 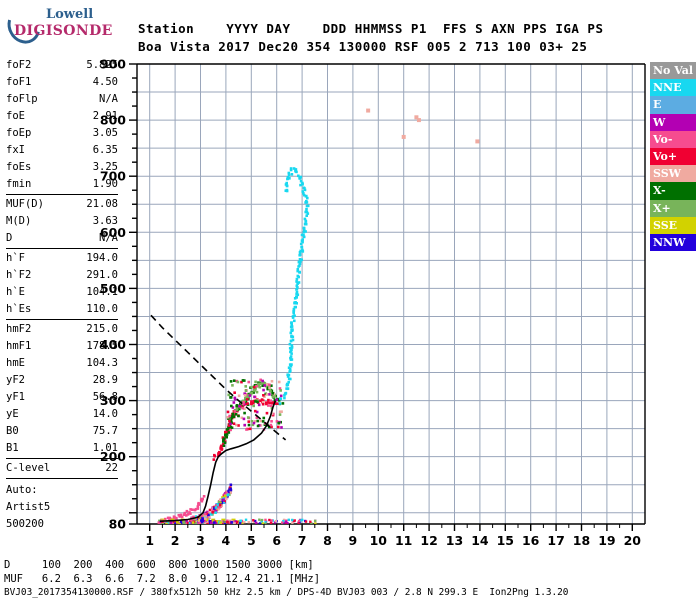 What do you see at coordinates (673, 105) in the screenshot?
I see `legend-item-e: E` at bounding box center [673, 105].